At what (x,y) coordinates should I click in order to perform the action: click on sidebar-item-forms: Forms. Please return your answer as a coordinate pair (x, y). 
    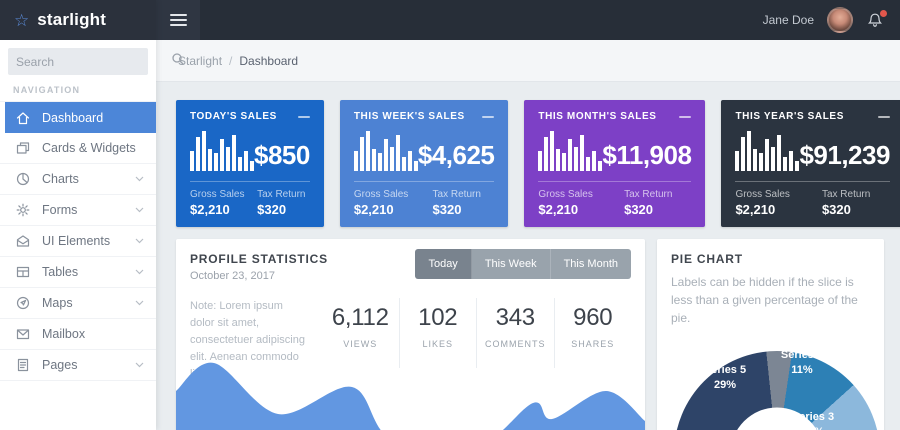
    Looking at the image, I should click on (78, 210).